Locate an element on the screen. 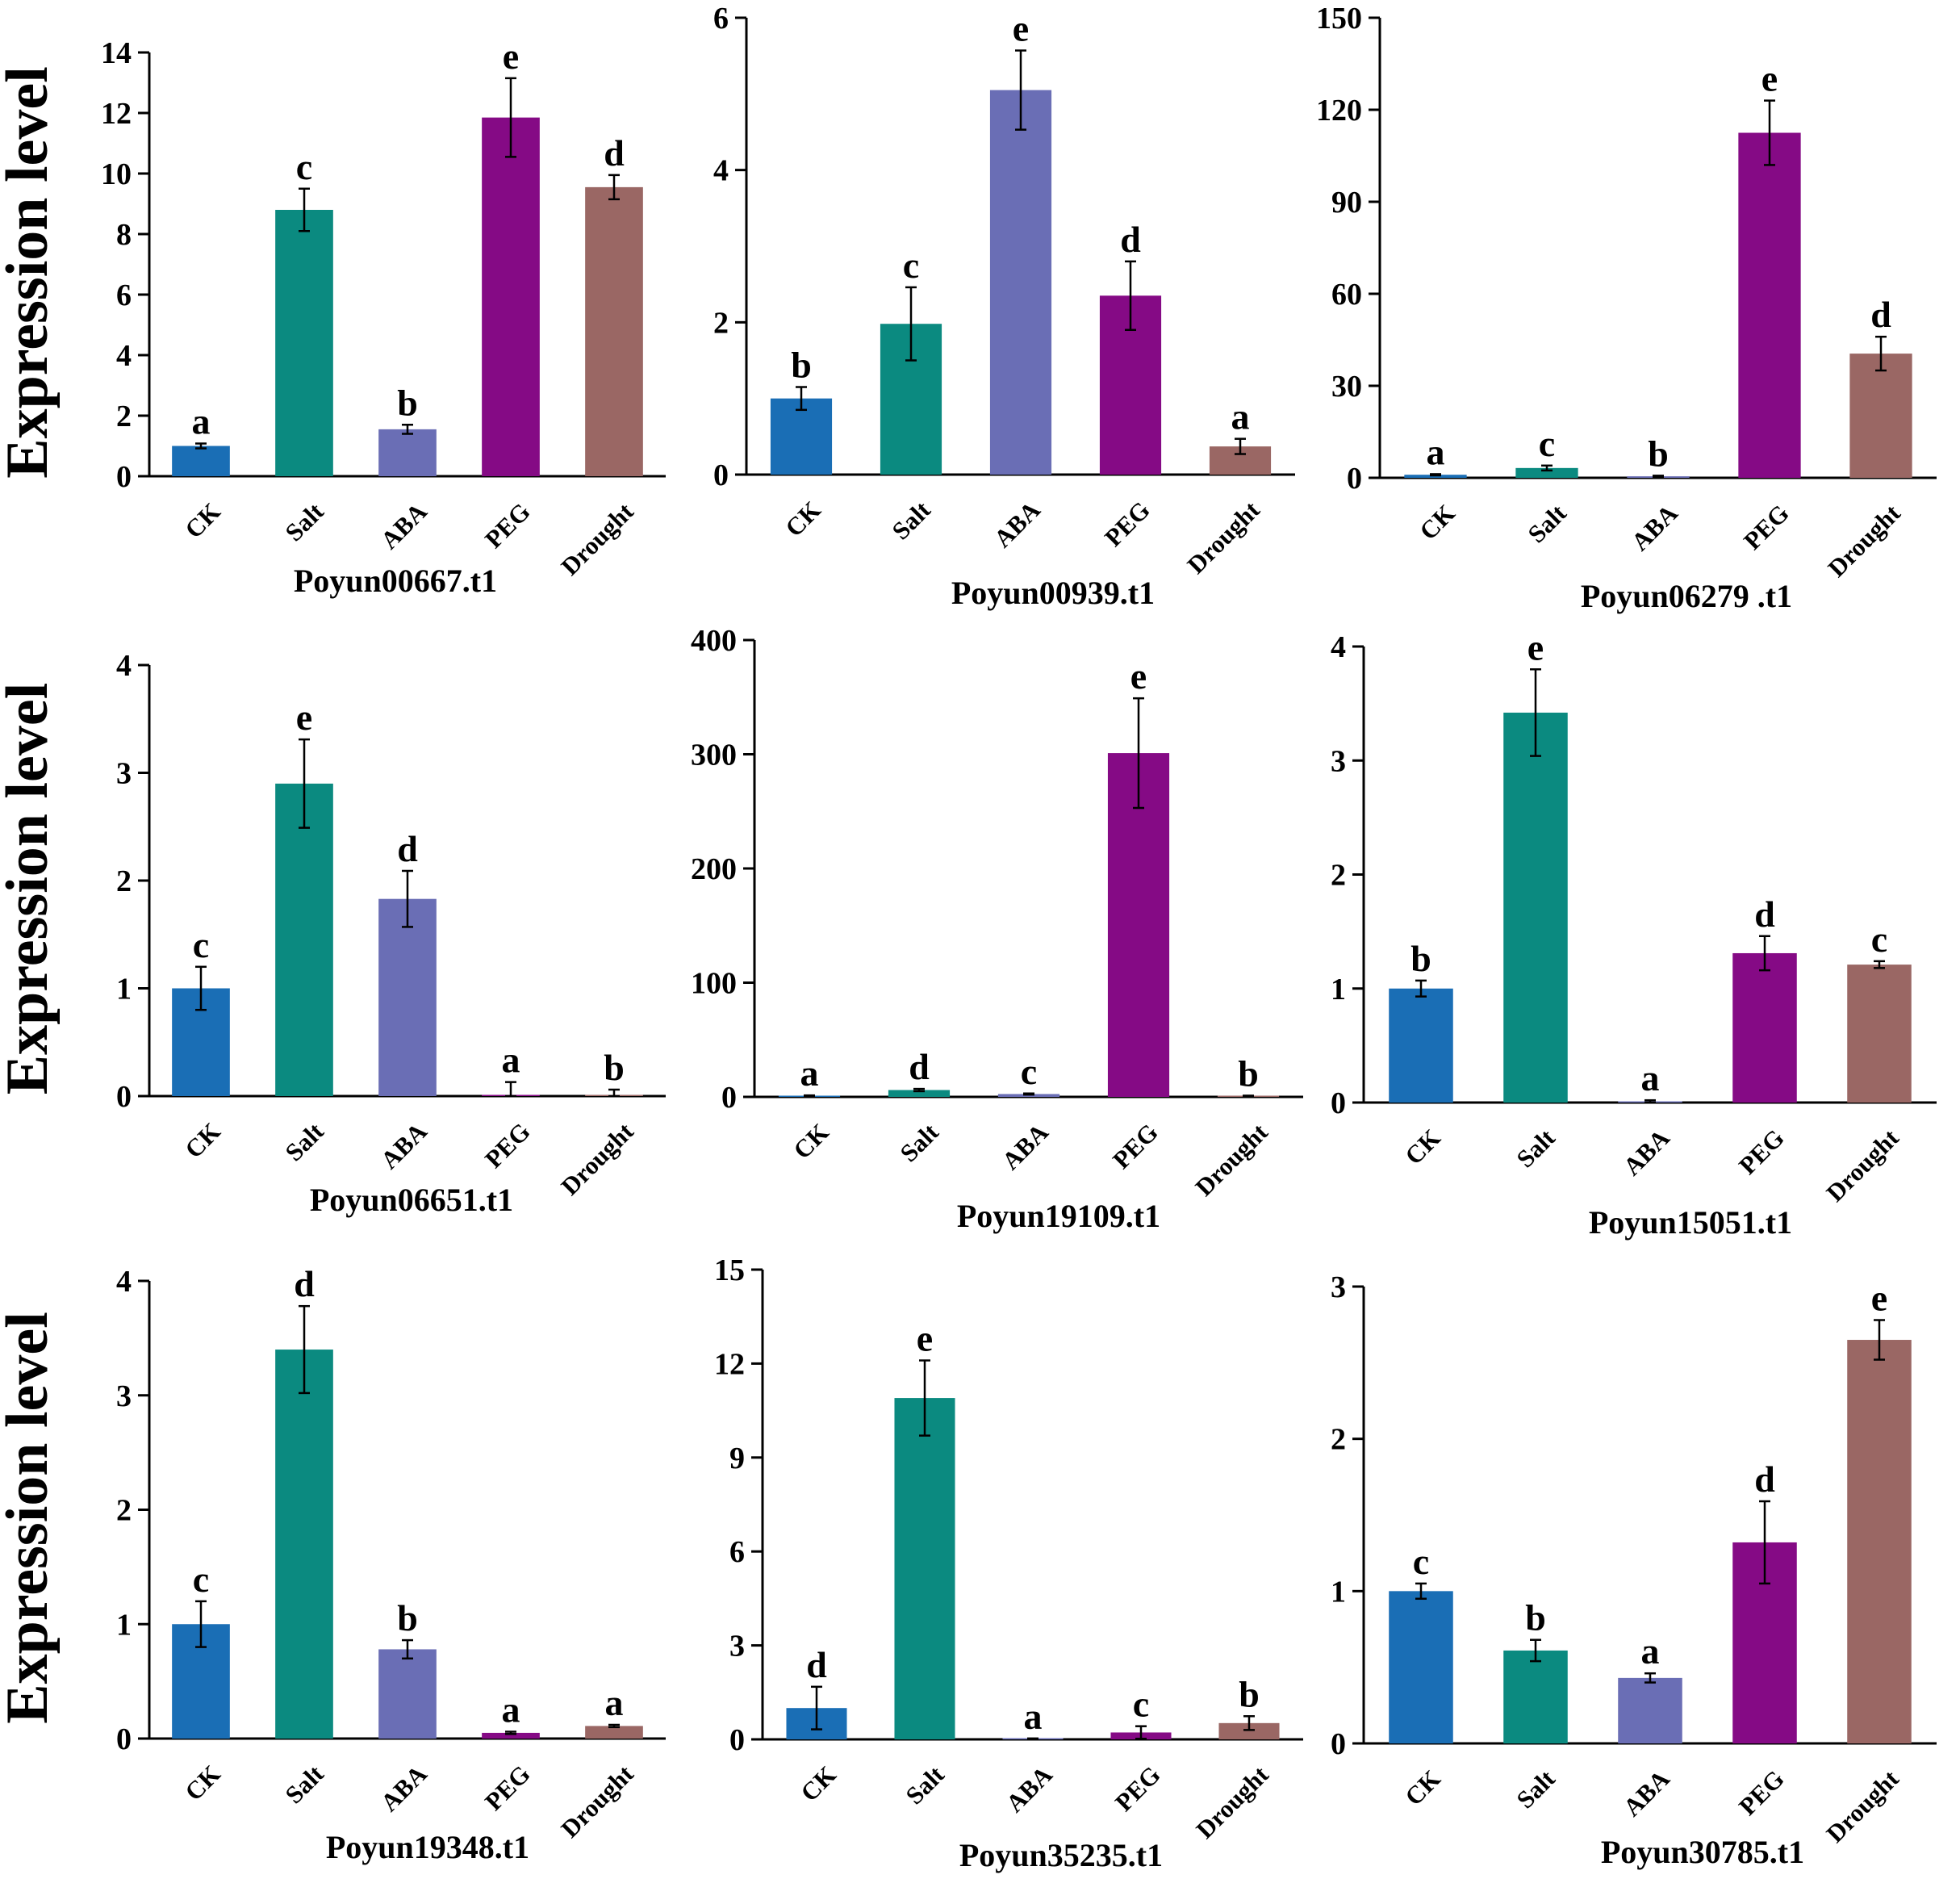 Image resolution: width=1960 pixels, height=1879 pixels. panel-title: Poyun19348.t1 is located at coordinates (428, 1847).